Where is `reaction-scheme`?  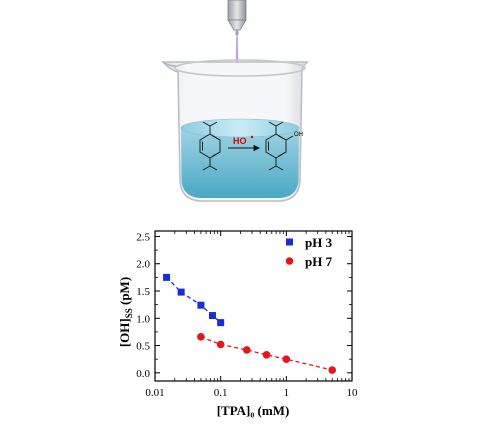 reaction-scheme is located at coordinates (246, 146).